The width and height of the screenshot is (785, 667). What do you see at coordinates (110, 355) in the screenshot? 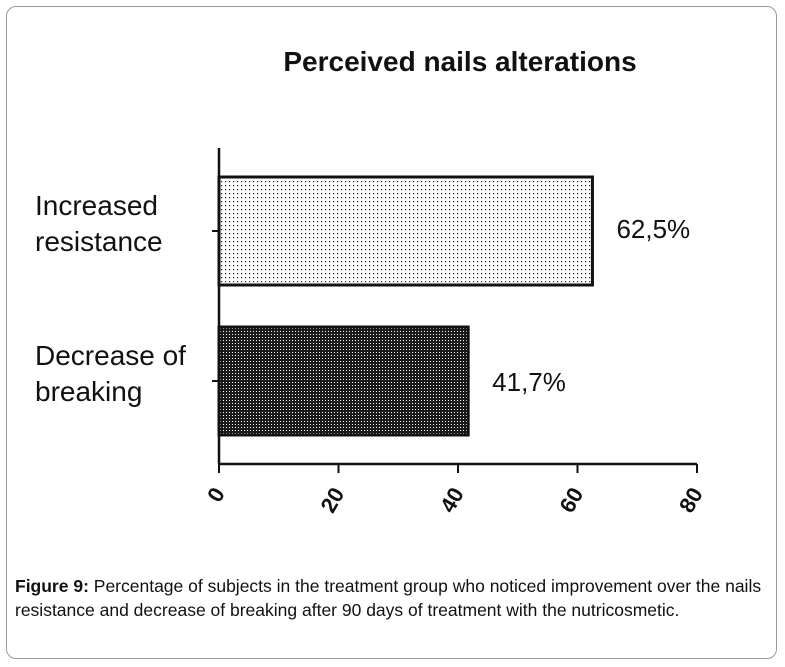
I see `category-label: Decrease of` at bounding box center [110, 355].